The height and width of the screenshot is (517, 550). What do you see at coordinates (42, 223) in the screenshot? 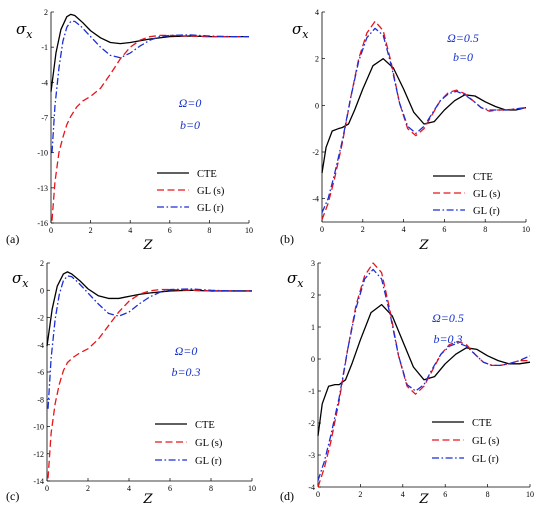
I see `y-tick-label: -16` at bounding box center [42, 223].